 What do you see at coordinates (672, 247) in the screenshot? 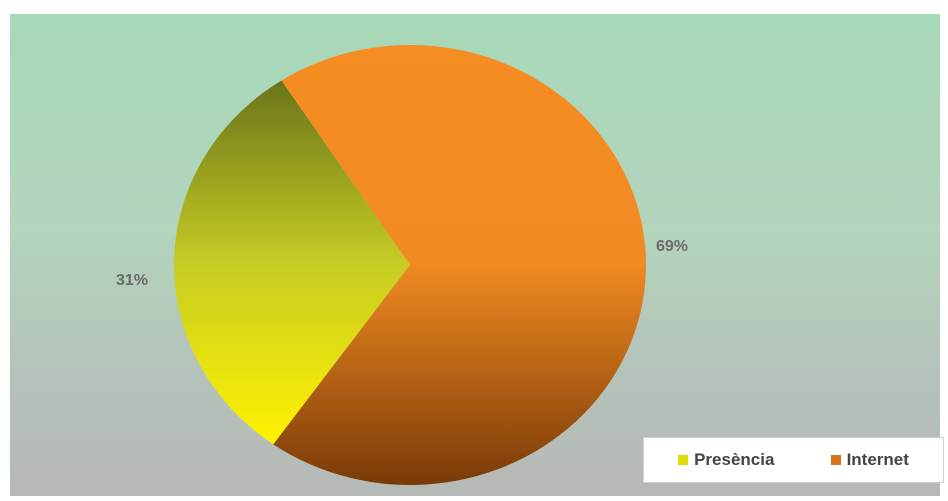
I see `data-label-internet: 69%` at bounding box center [672, 247].